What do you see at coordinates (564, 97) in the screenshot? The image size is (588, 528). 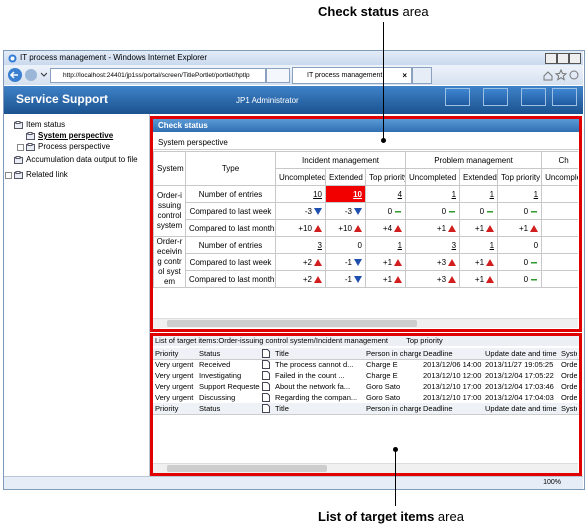 I see `help-button` at bounding box center [564, 97].